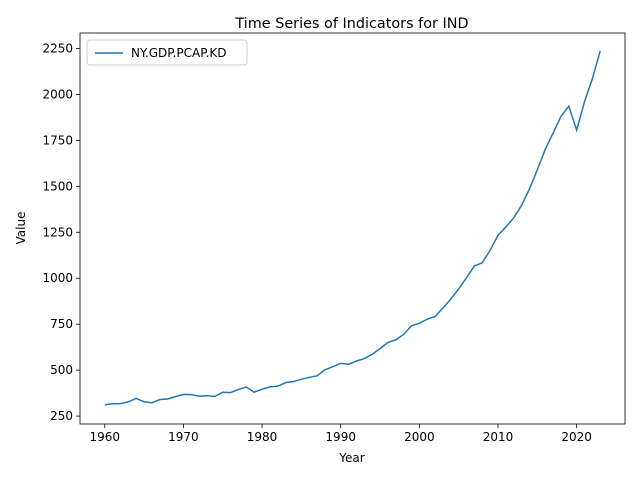 Image resolution: width=640 pixels, height=484 pixels. What do you see at coordinates (183, 437) in the screenshot?
I see `x-tick-label: 1970` at bounding box center [183, 437].